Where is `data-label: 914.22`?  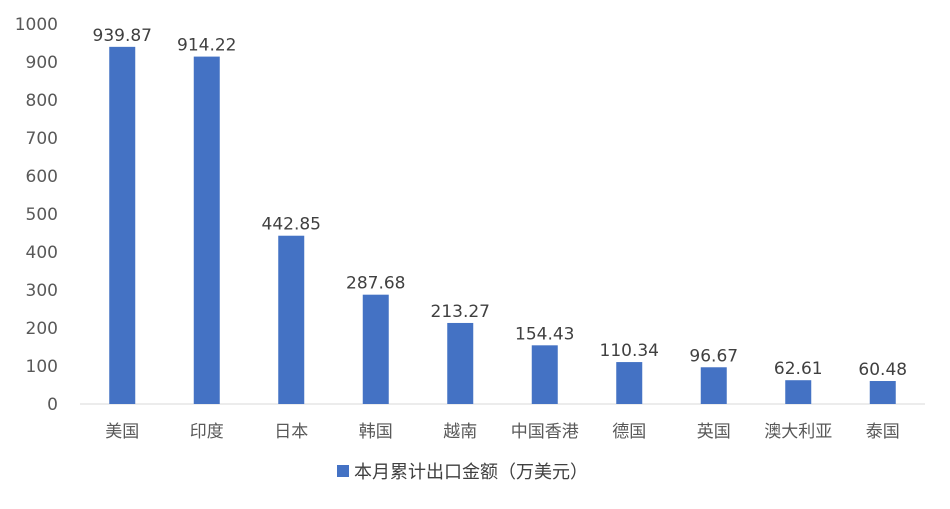 data-label: 914.22 is located at coordinates (206, 46).